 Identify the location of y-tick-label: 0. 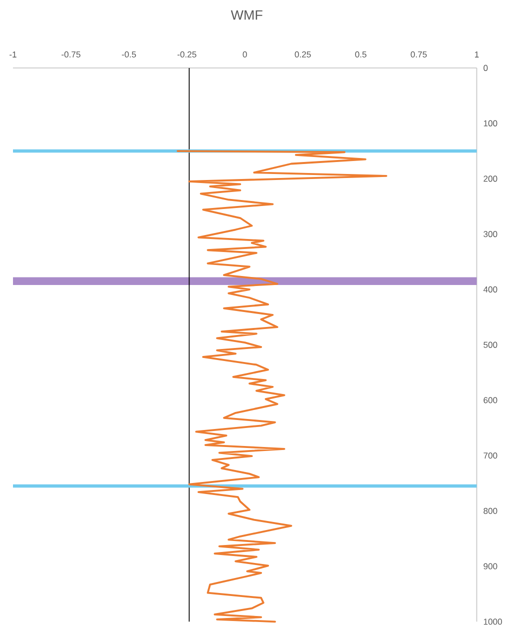
(486, 67).